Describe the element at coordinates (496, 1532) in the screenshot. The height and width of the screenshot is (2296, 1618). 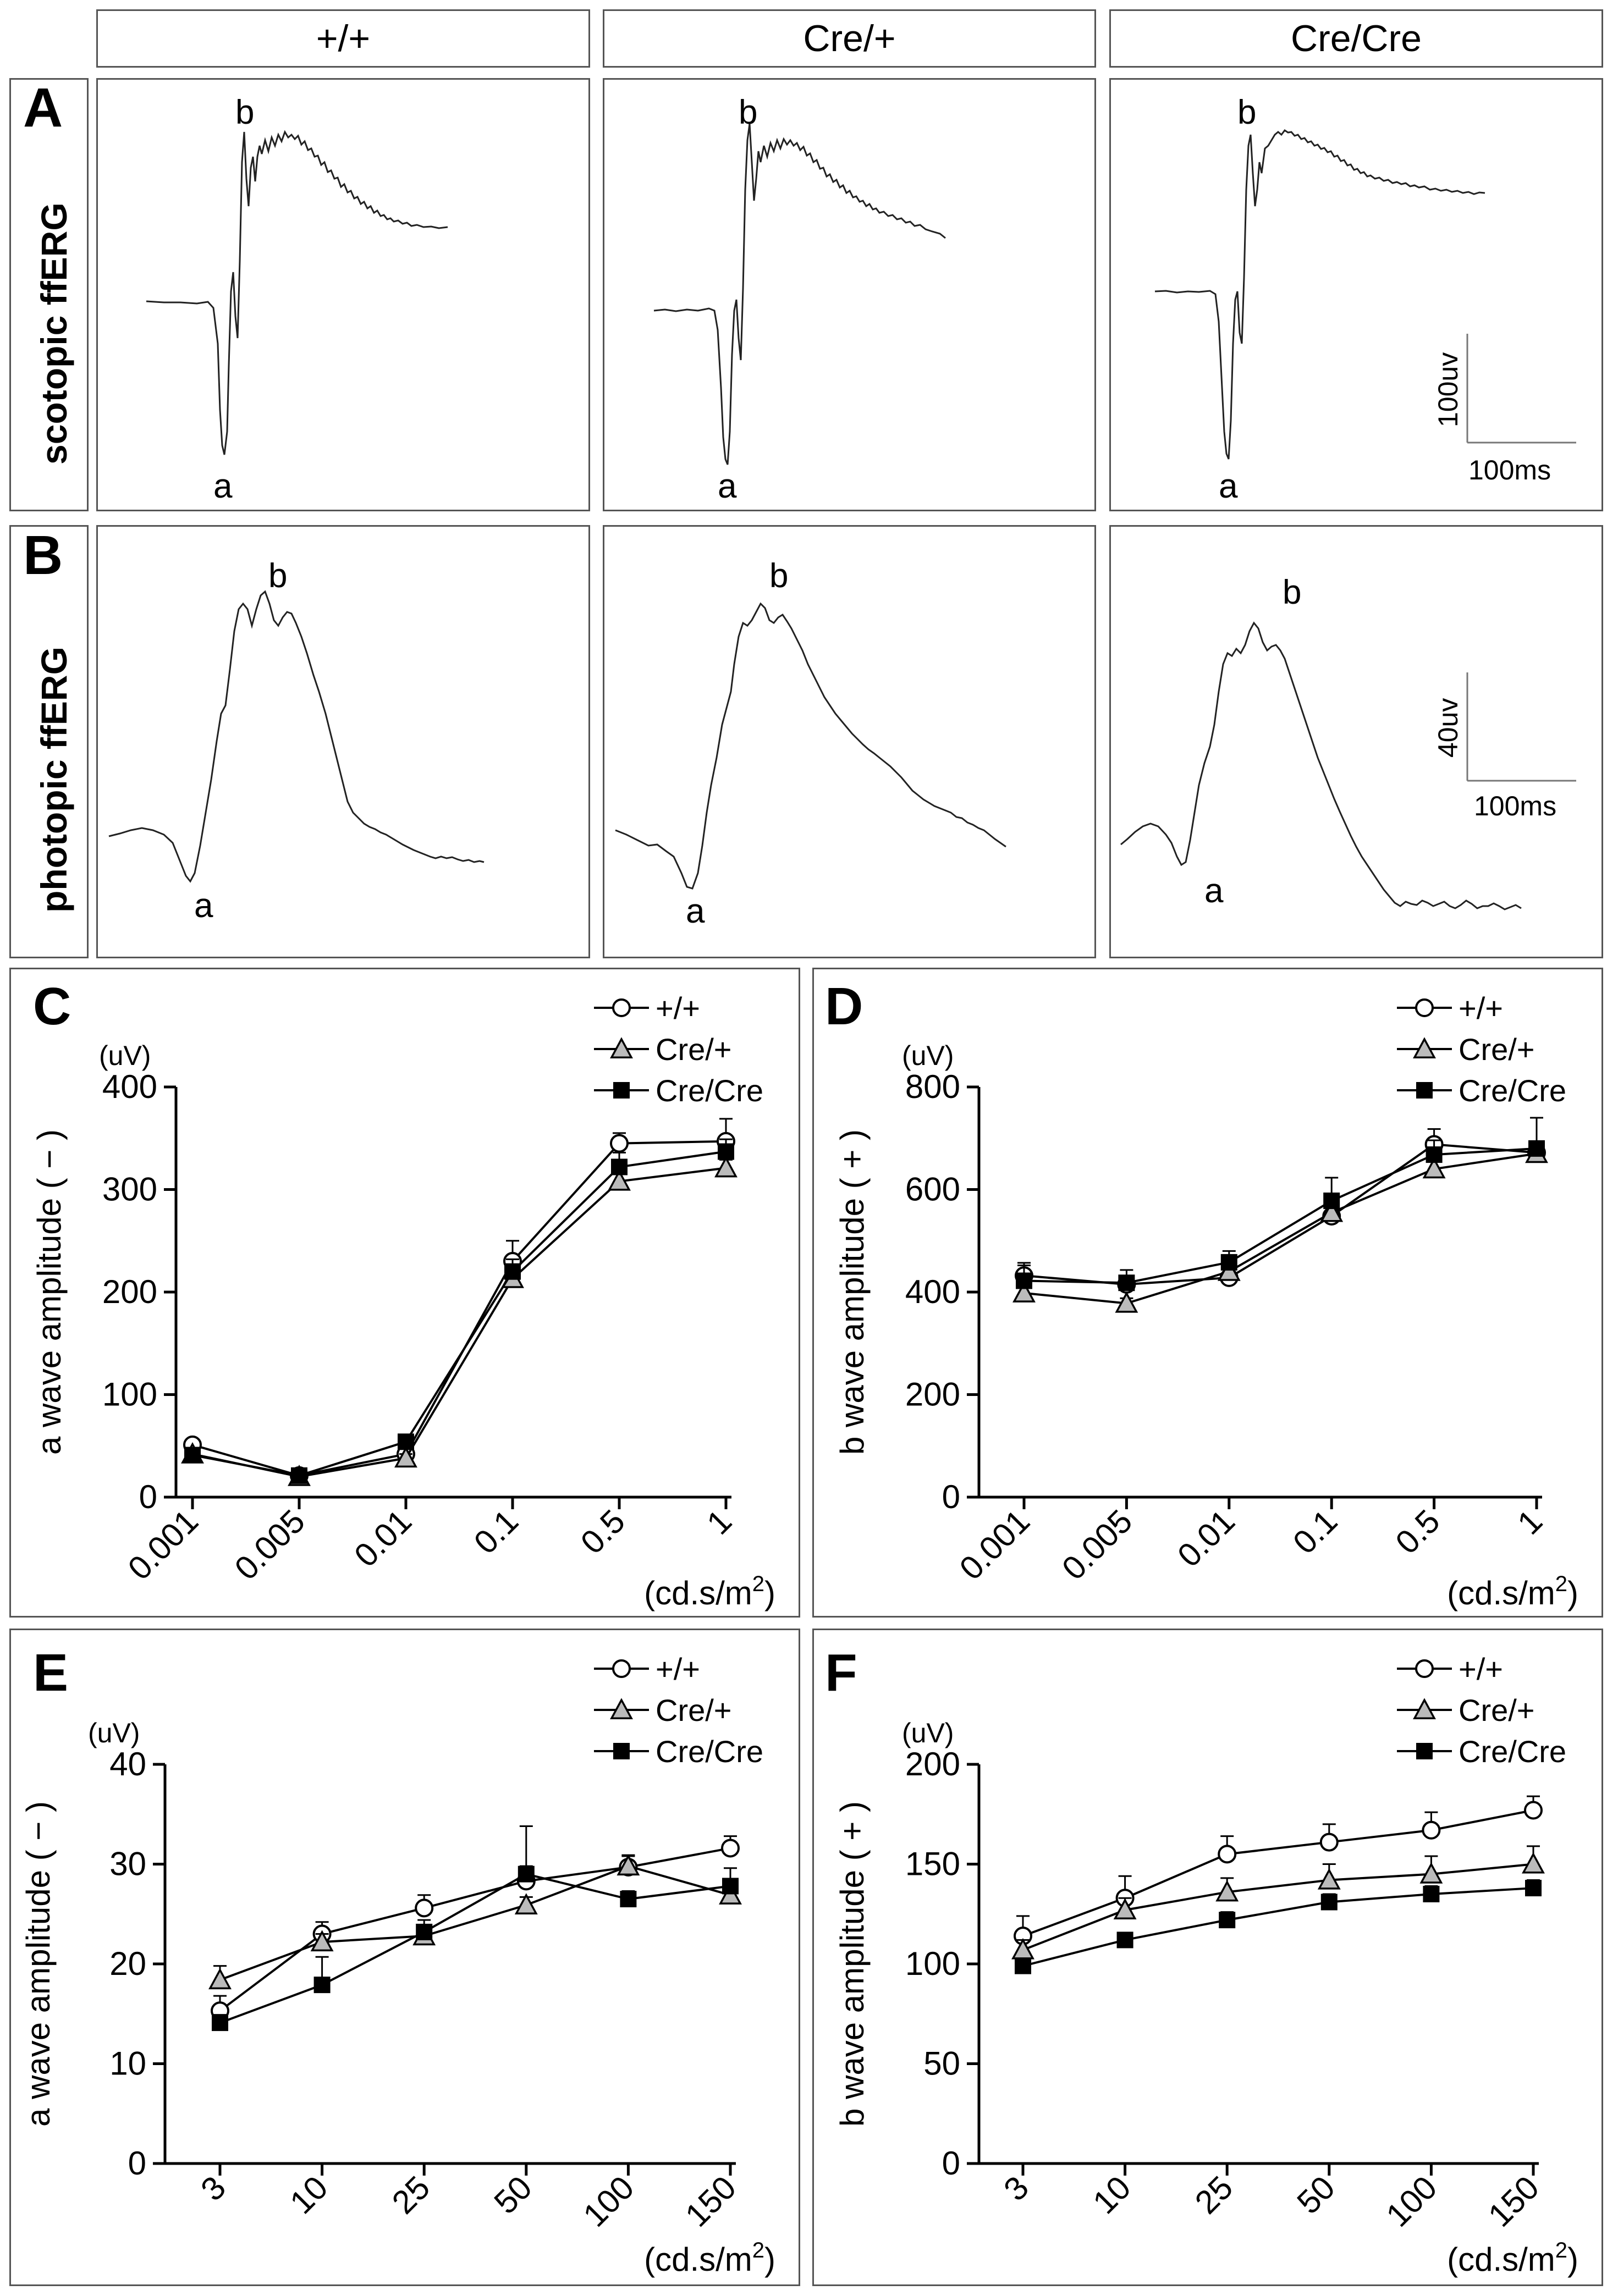
I see `x-tick-label: 0.1` at that location.